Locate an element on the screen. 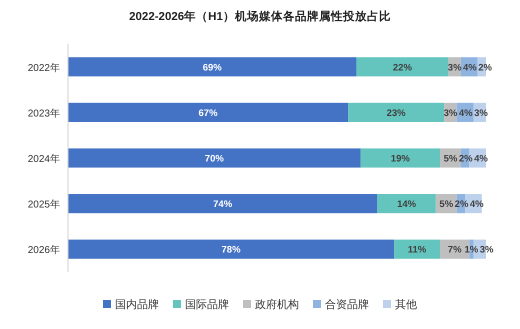  data-label: 14% is located at coordinates (406, 204).